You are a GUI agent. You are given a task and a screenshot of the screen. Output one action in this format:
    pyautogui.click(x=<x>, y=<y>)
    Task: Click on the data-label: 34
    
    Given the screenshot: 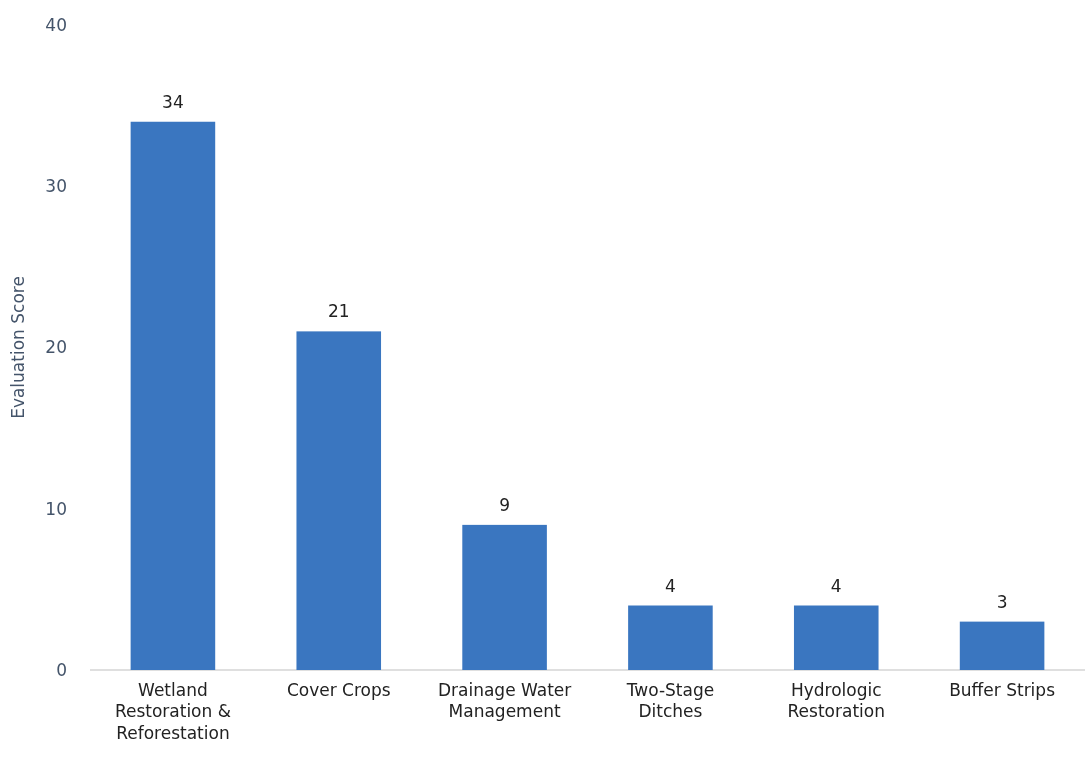 What is the action you would take?
    pyautogui.click(x=173, y=101)
    